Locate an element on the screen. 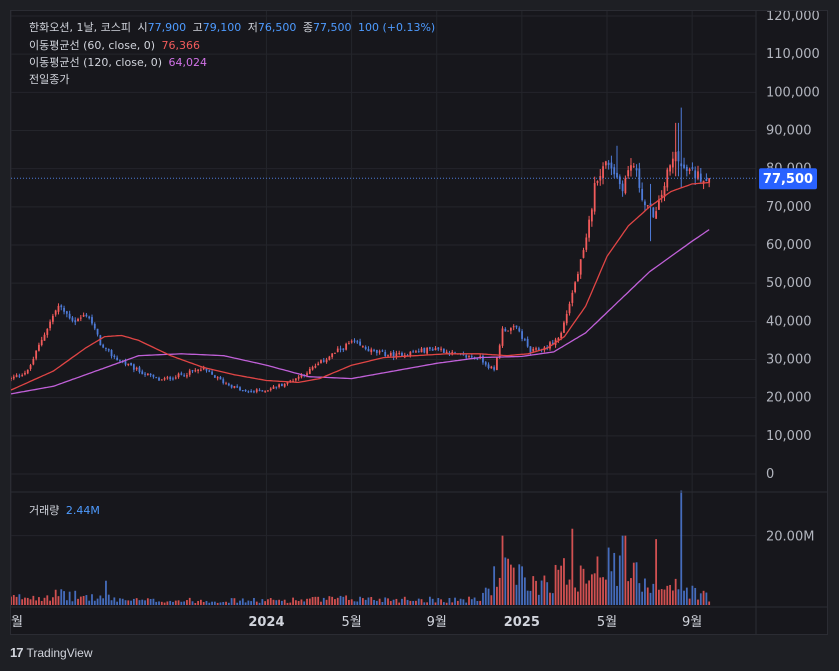 The width and height of the screenshot is (839, 671). ma60-legend: 이동평균선 (60, close, 0) 76,366 is located at coordinates (116, 45).